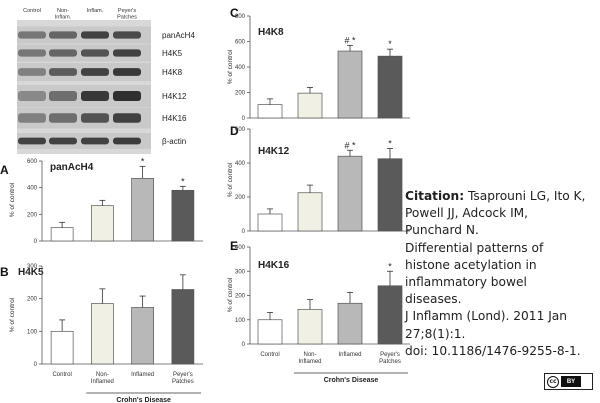 This screenshot has width=600, height=403. What do you see at coordinates (471, 264) in the screenshot?
I see `citation-line: histone acetylation in` at bounding box center [471, 264].